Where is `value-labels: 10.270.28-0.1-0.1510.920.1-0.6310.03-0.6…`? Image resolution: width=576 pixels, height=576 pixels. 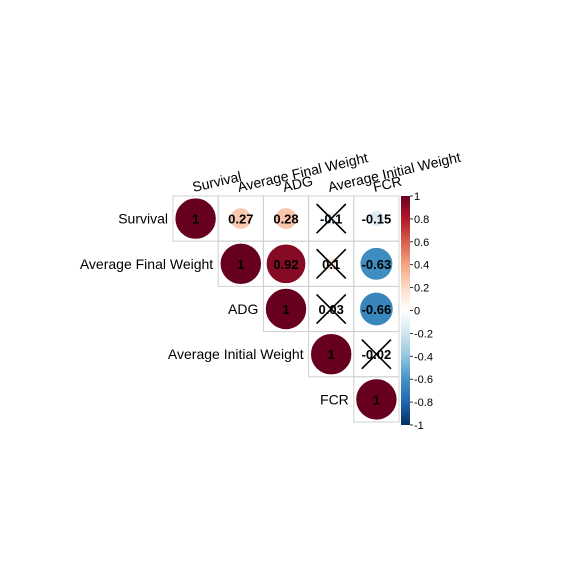
value-labels: 10.270.28-0.1-0.1510.920.1-0.6310.03-0.6… is located at coordinates (291, 310).